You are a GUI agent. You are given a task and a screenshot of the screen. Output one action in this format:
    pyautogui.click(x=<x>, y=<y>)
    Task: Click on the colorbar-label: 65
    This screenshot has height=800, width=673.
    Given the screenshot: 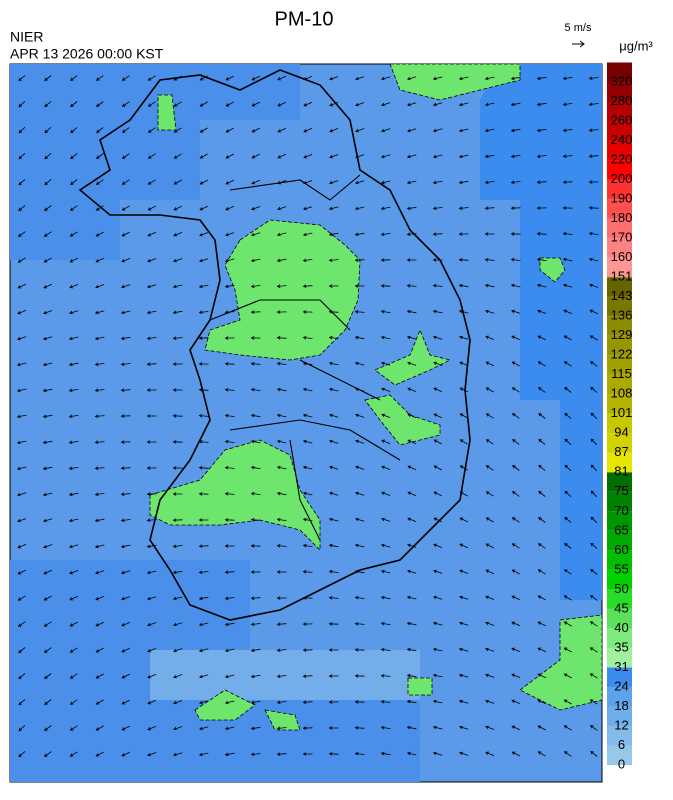 What is the action you would take?
    pyautogui.click(x=621, y=529)
    